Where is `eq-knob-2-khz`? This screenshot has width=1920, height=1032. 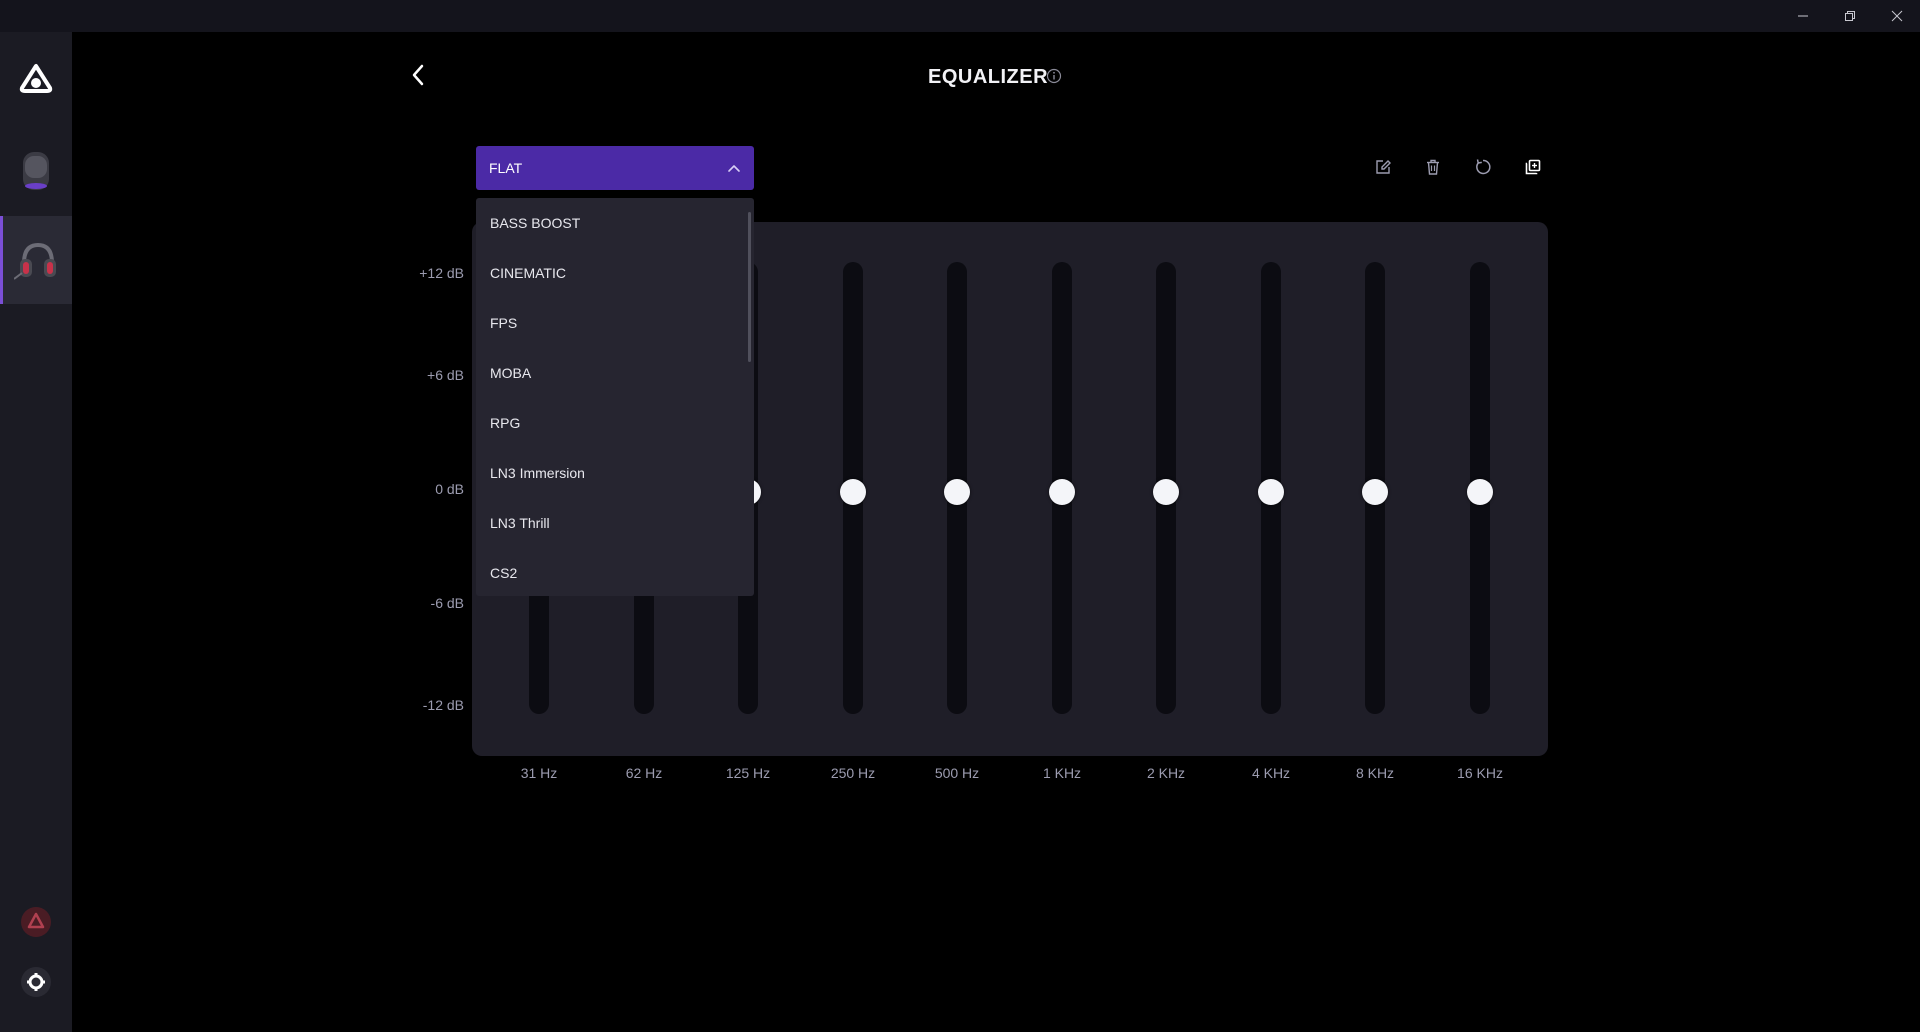
eq-knob-2-khz is located at coordinates (1166, 492).